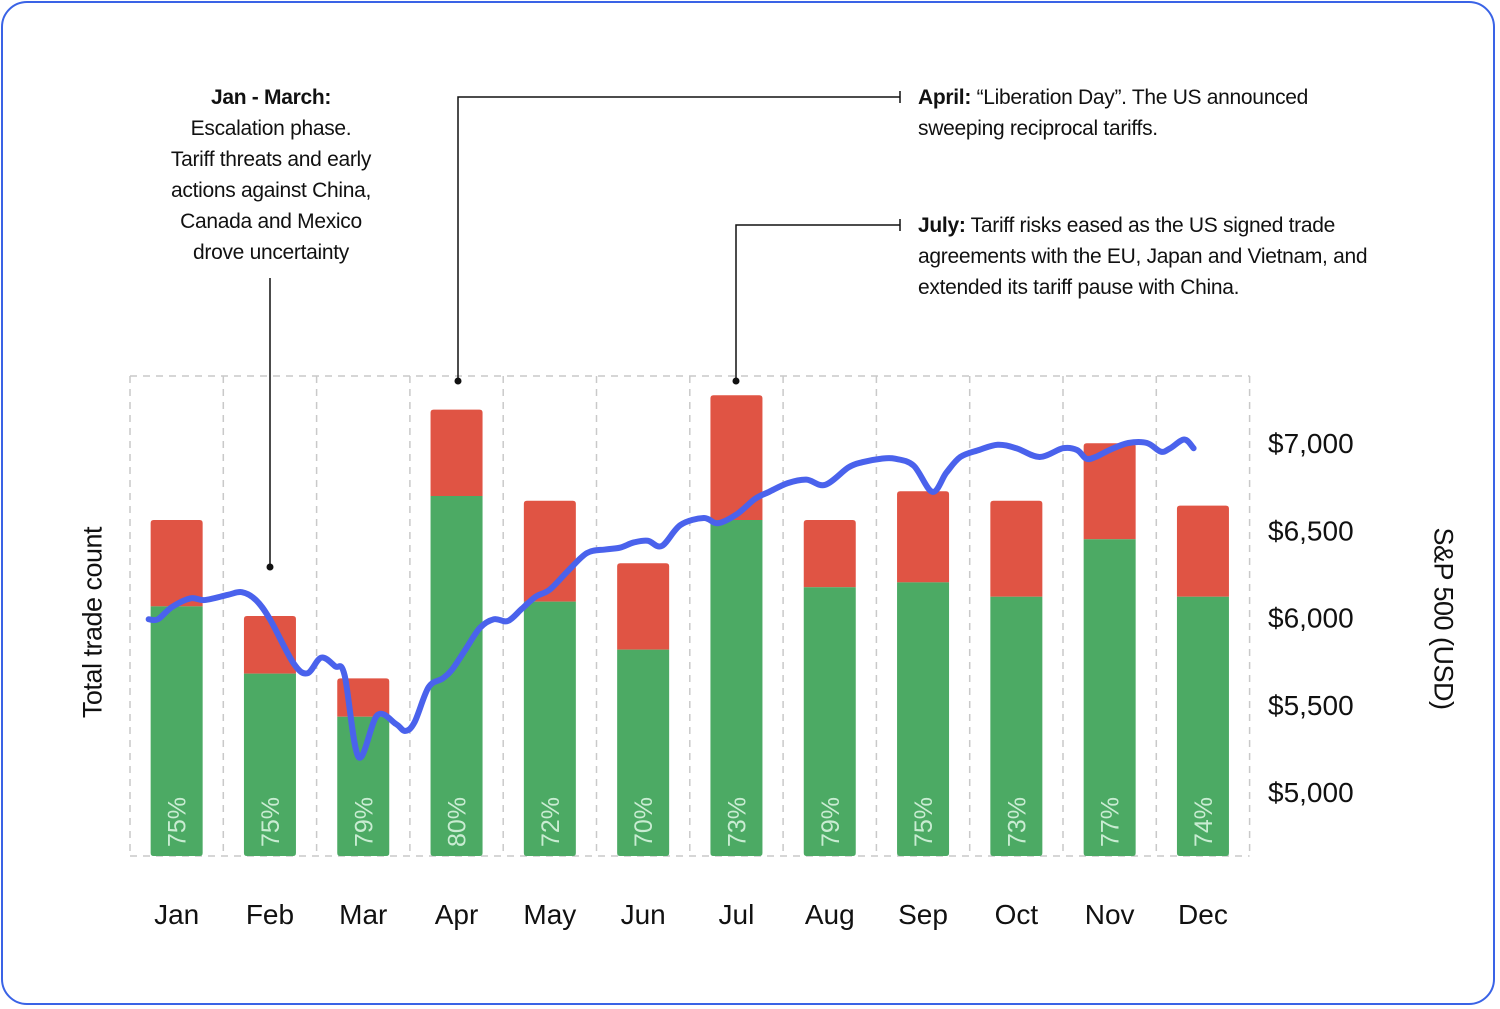  Describe the element at coordinates (551, 822) in the screenshot. I see `bar-percent-label: 72%` at that location.